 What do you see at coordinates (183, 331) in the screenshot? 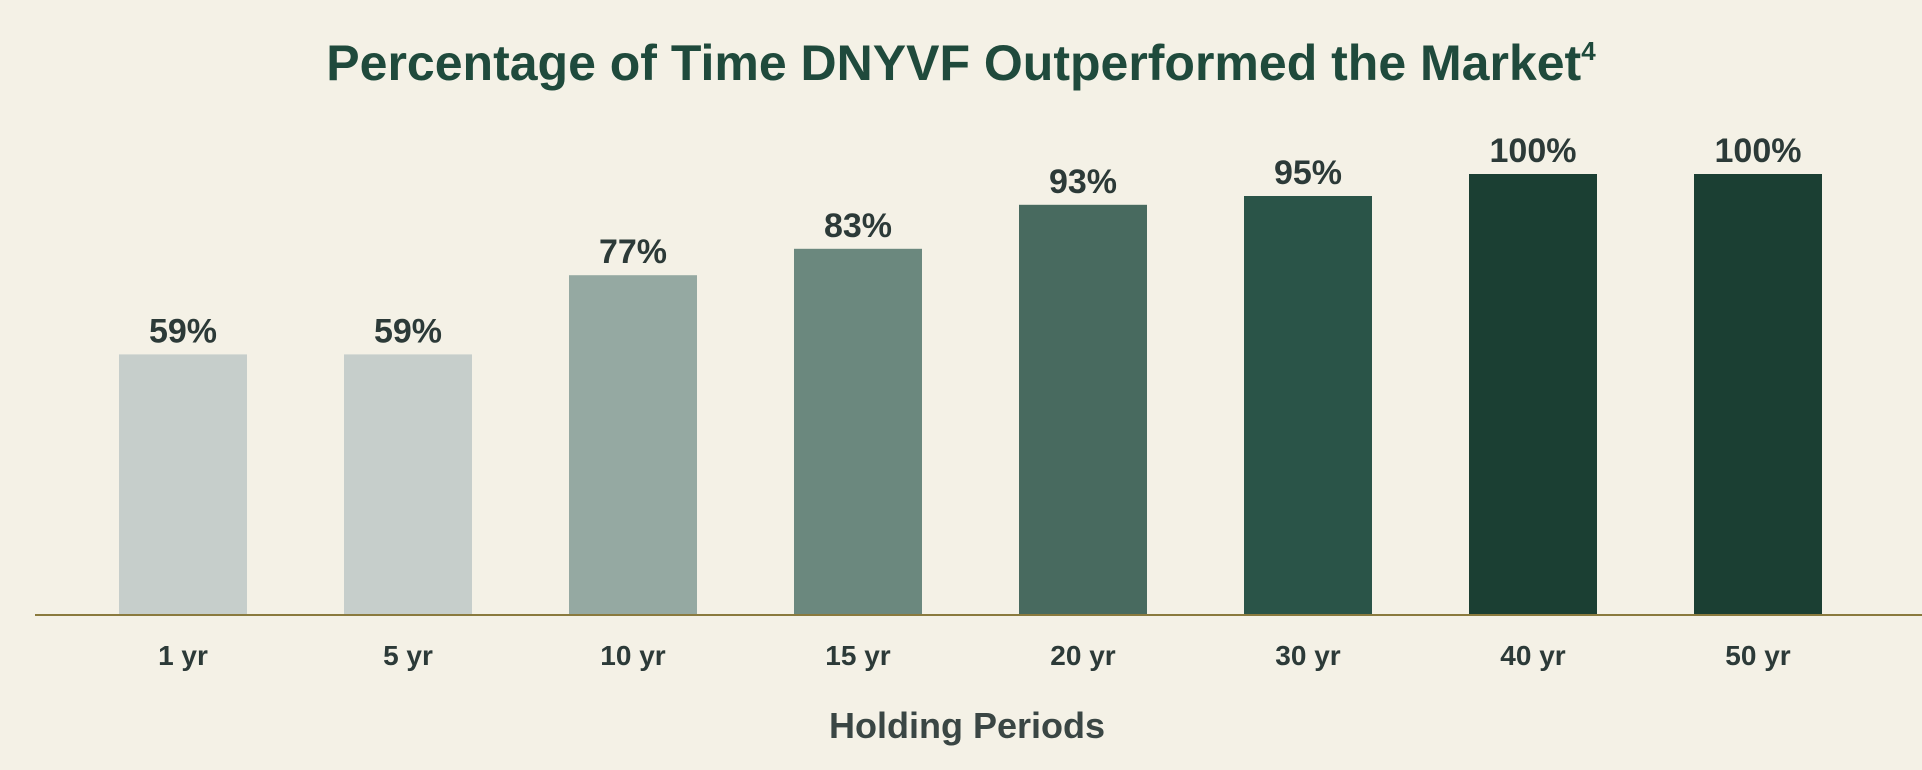
I see `value-label-1-yr: 59%` at bounding box center [183, 331].